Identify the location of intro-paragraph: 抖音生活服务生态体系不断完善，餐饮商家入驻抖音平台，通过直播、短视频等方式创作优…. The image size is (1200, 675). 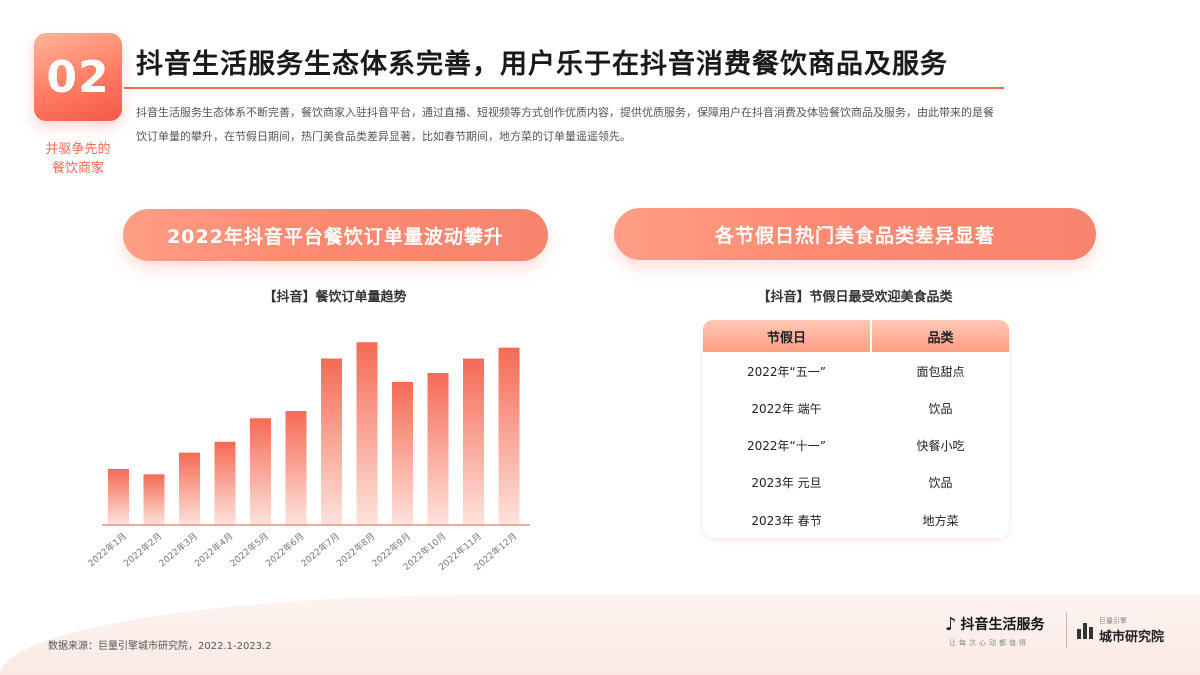
(565, 124).